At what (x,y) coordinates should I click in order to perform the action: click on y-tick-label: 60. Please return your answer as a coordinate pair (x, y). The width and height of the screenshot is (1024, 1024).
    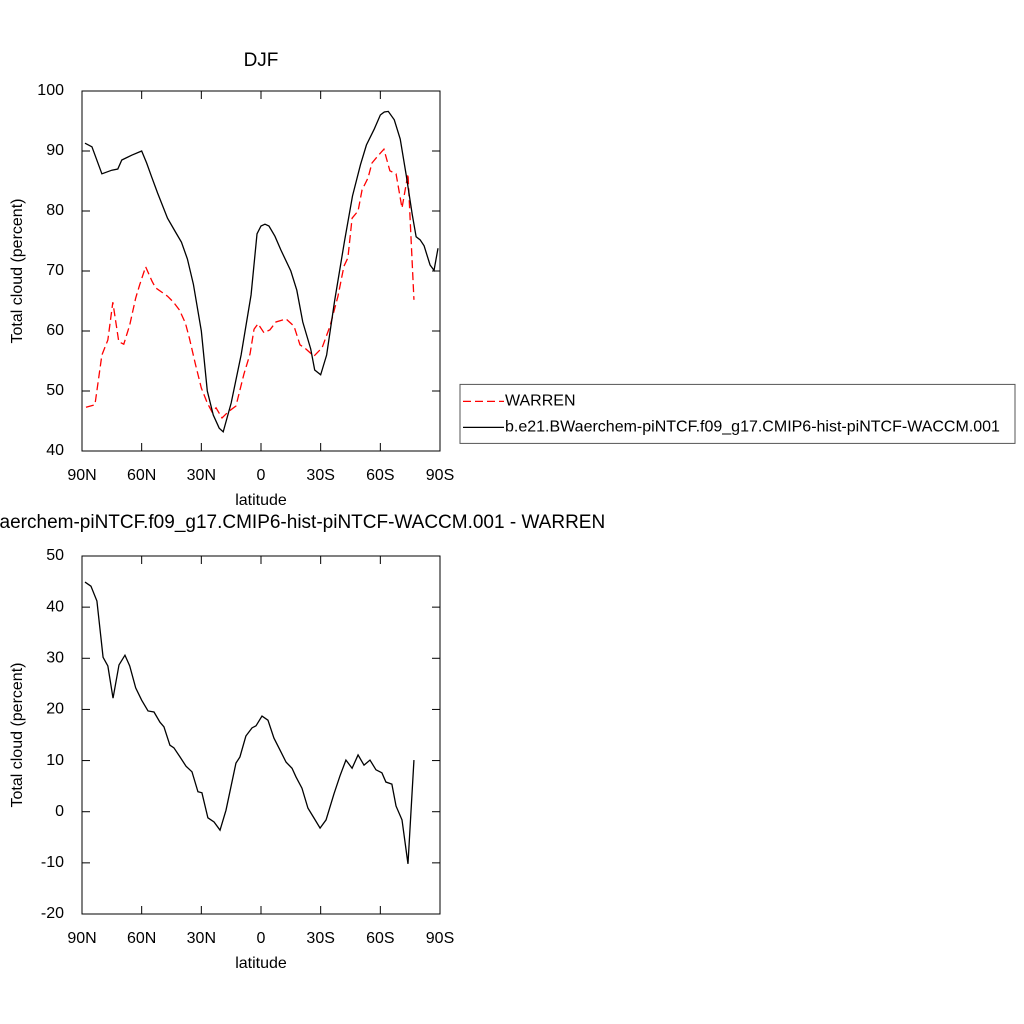
    Looking at the image, I should click on (55, 330).